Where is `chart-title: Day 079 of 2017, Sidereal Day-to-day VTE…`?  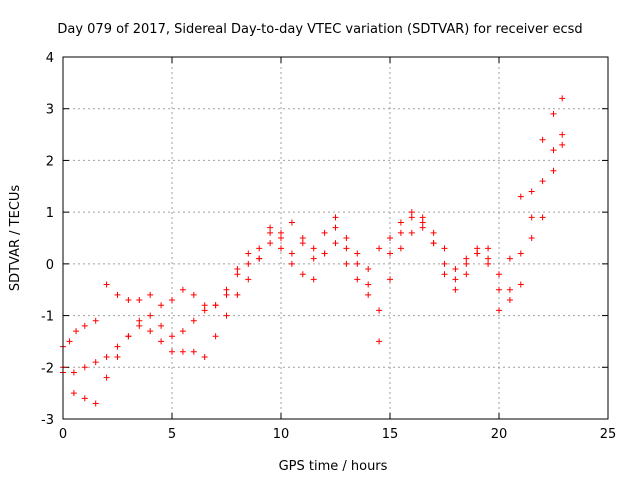 chart-title: Day 079 of 2017, Sidereal Day-to-day VTE… is located at coordinates (319, 29).